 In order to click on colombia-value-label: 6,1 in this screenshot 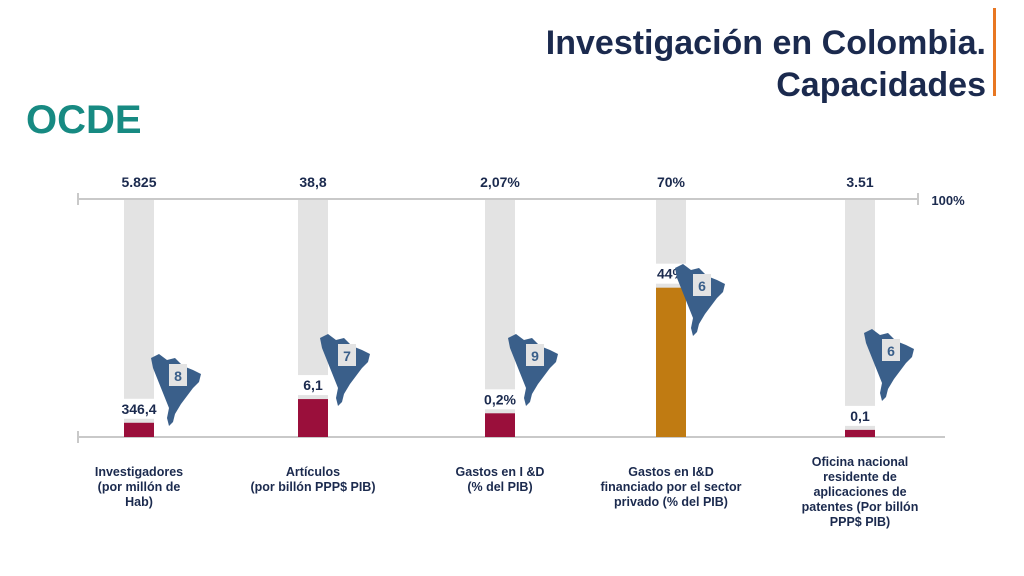, I will do `click(313, 385)`.